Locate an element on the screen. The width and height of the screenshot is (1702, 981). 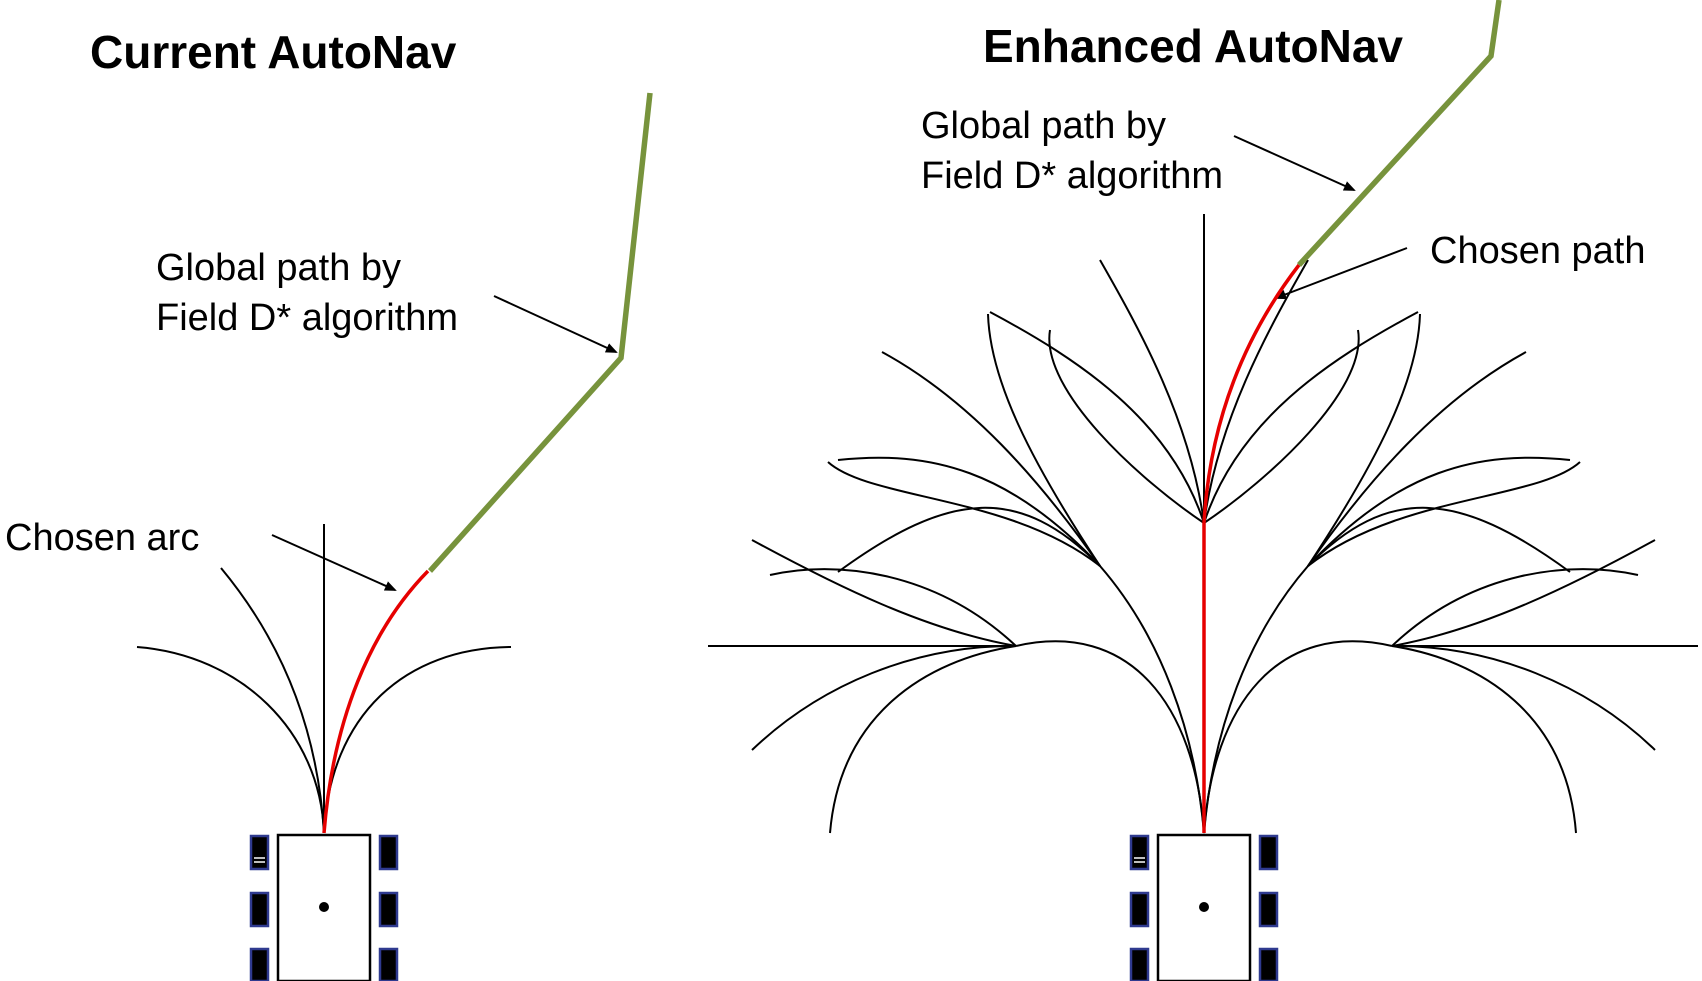
right-global-path-label-line1: Global path by is located at coordinates (1043, 126).